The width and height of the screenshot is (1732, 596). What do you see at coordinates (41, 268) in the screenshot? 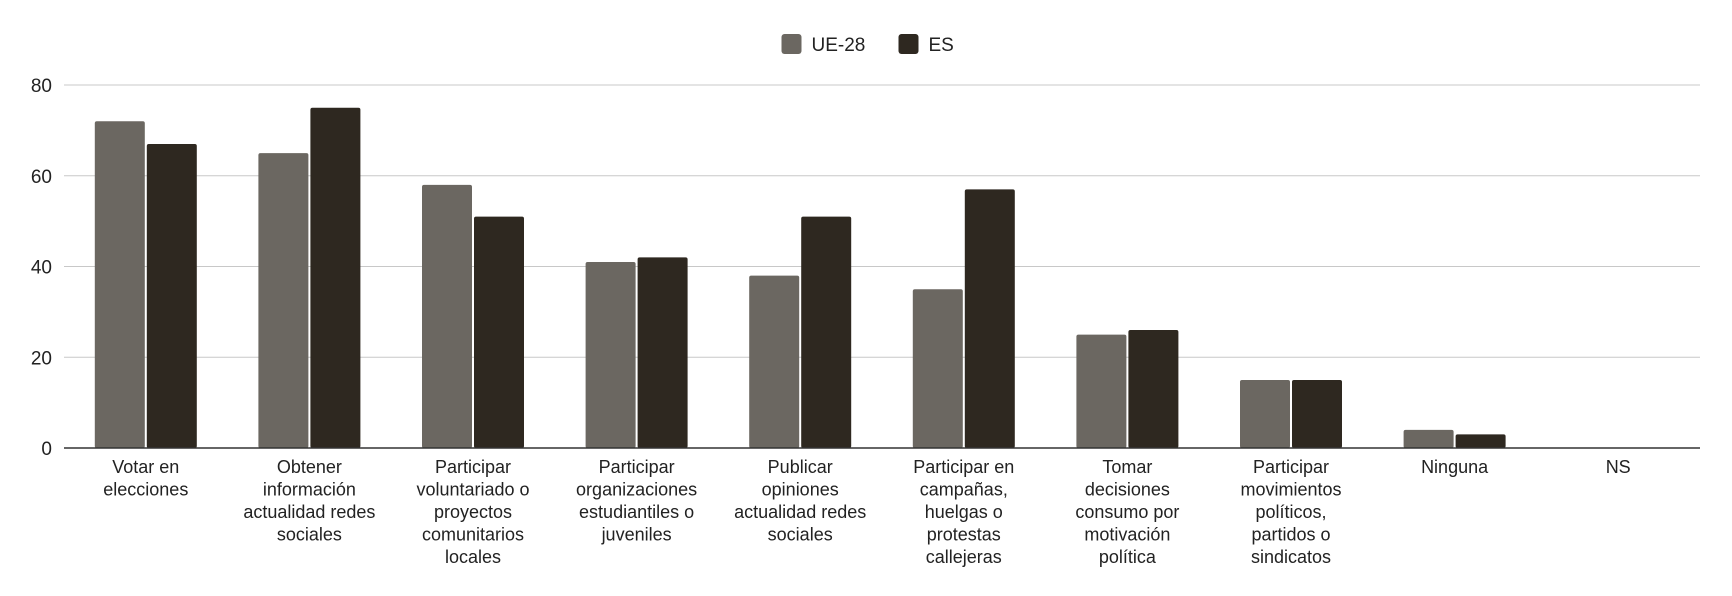
I see `y-tick-label-40: 40` at bounding box center [41, 268].